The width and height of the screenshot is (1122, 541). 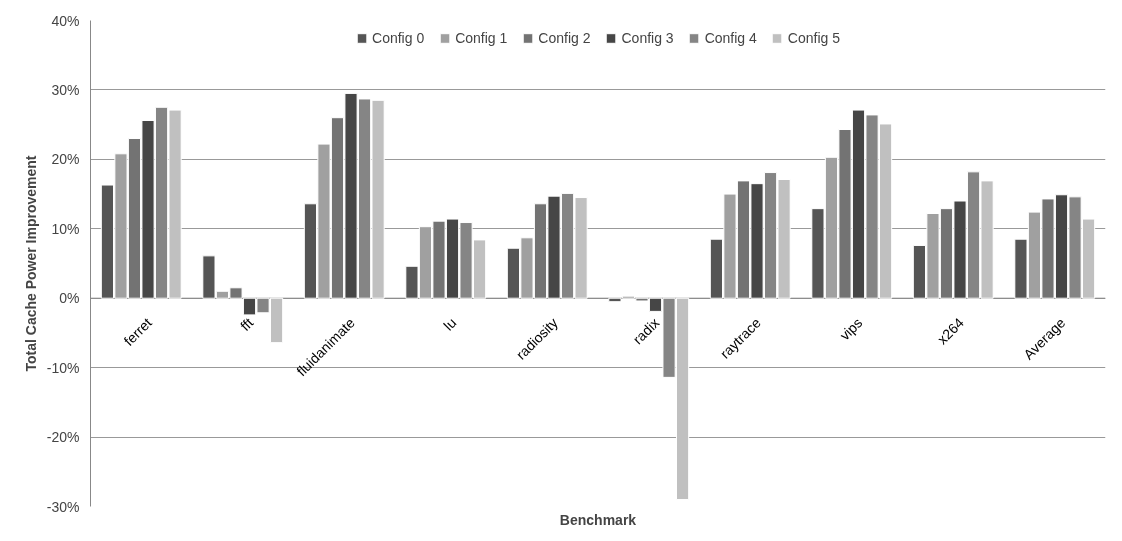 What do you see at coordinates (398, 38) in the screenshot?
I see `legend-label: Config 0` at bounding box center [398, 38].